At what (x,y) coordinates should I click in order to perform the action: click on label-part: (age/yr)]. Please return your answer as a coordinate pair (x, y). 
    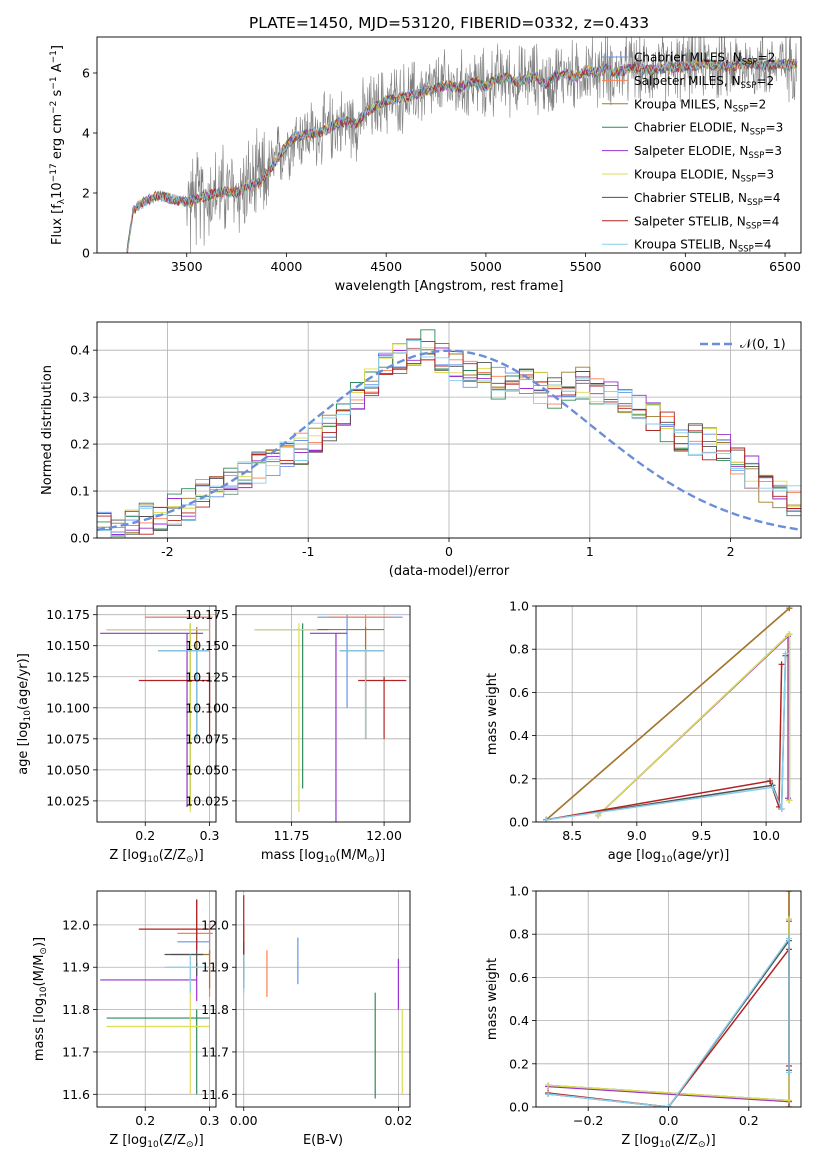
    Looking at the image, I should click on (23, 681).